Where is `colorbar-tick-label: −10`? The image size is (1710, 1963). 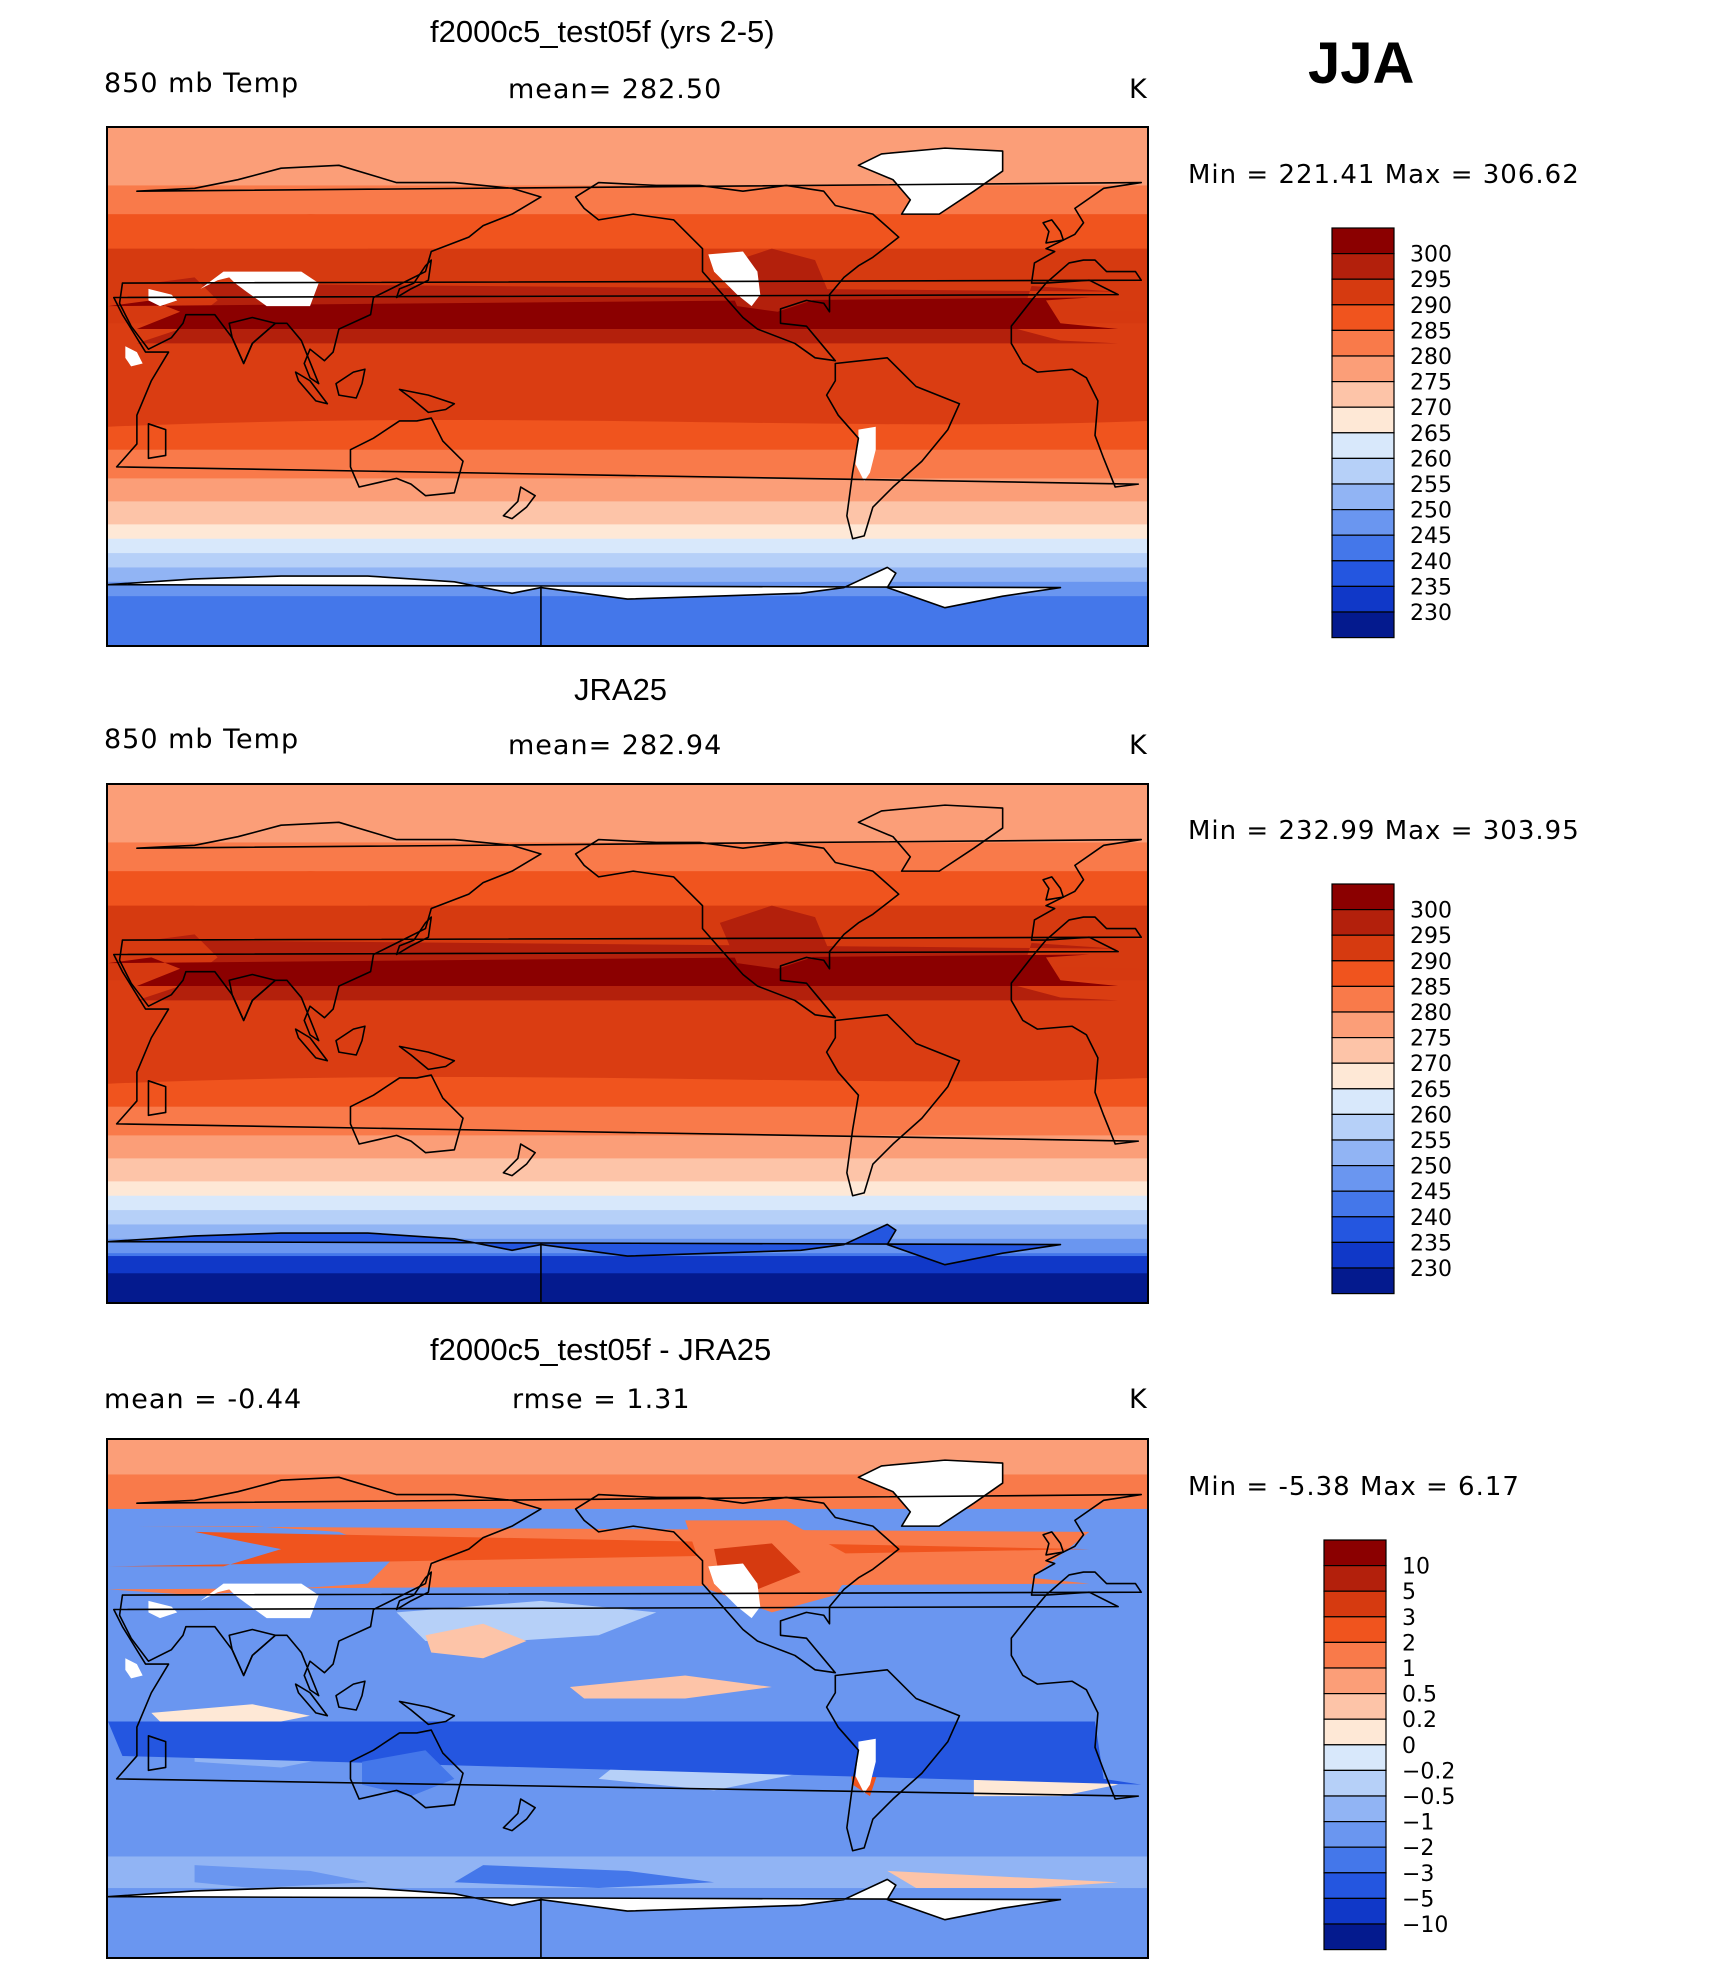
colorbar-tick-label: −10 is located at coordinates (1425, 1925).